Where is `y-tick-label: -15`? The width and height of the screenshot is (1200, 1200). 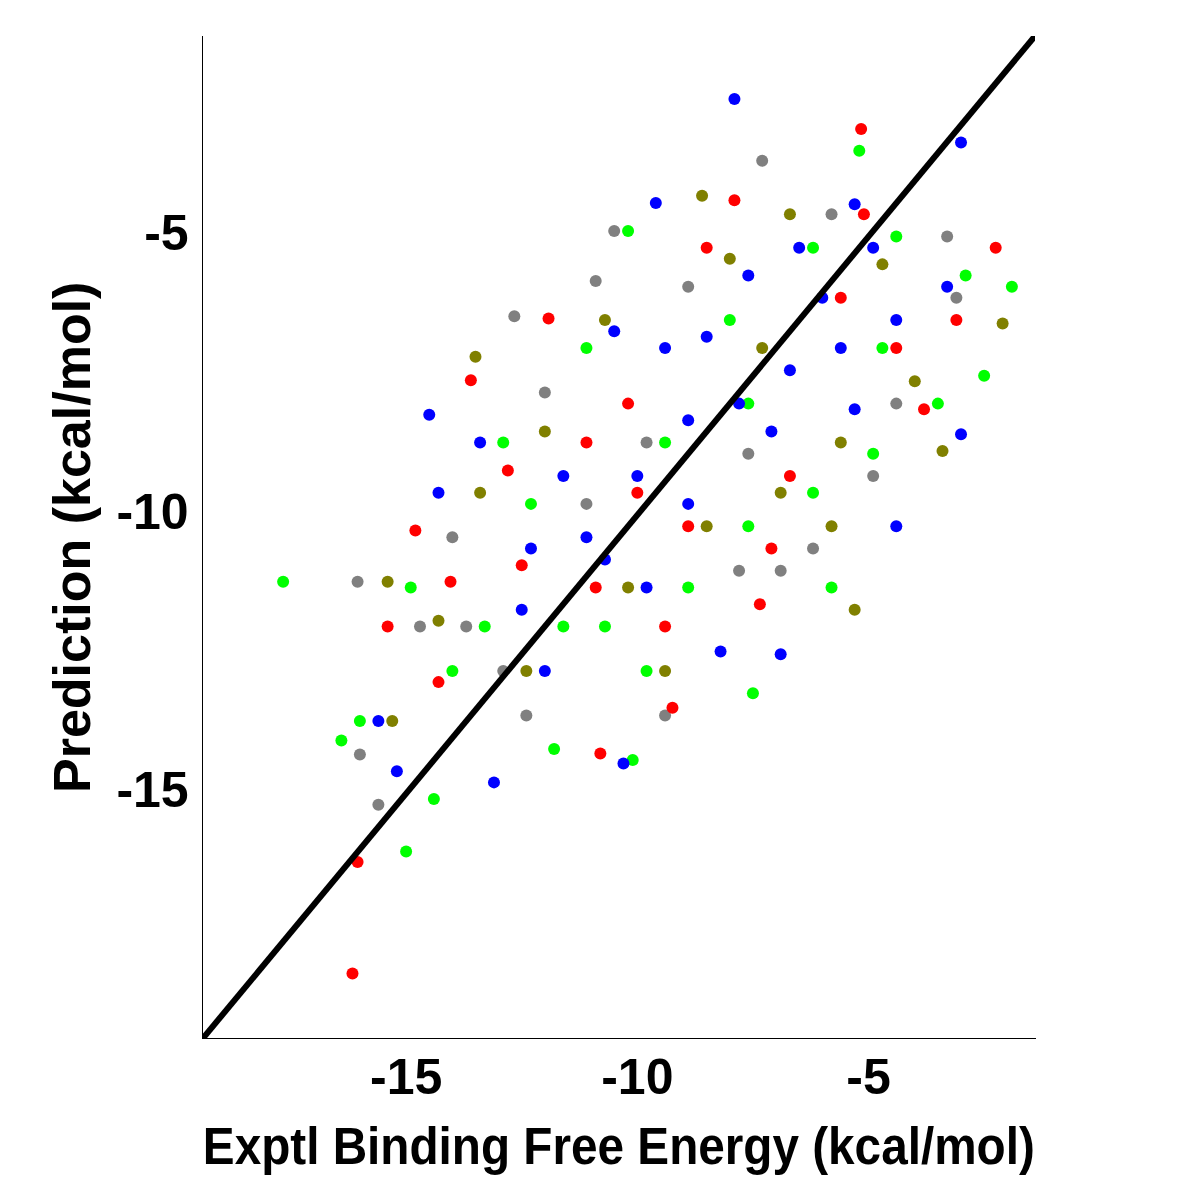 y-tick-label: -15 is located at coordinates (152, 790).